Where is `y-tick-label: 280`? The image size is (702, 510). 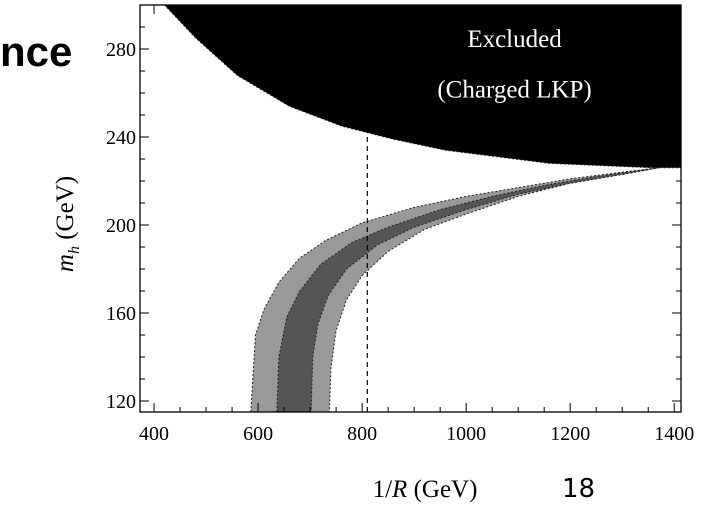
y-tick-label: 280 is located at coordinates (121, 50).